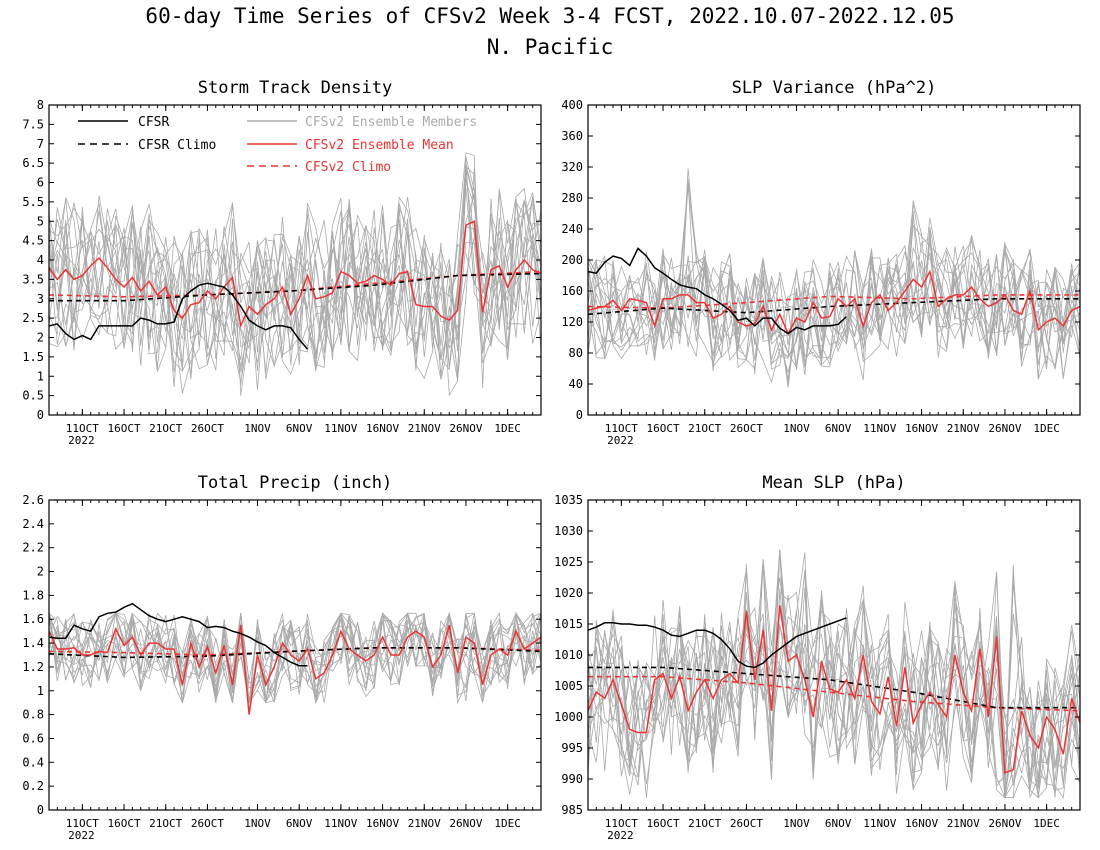 The image size is (1100, 850). I want to click on y-tick-label: 1.8, so click(33, 595).